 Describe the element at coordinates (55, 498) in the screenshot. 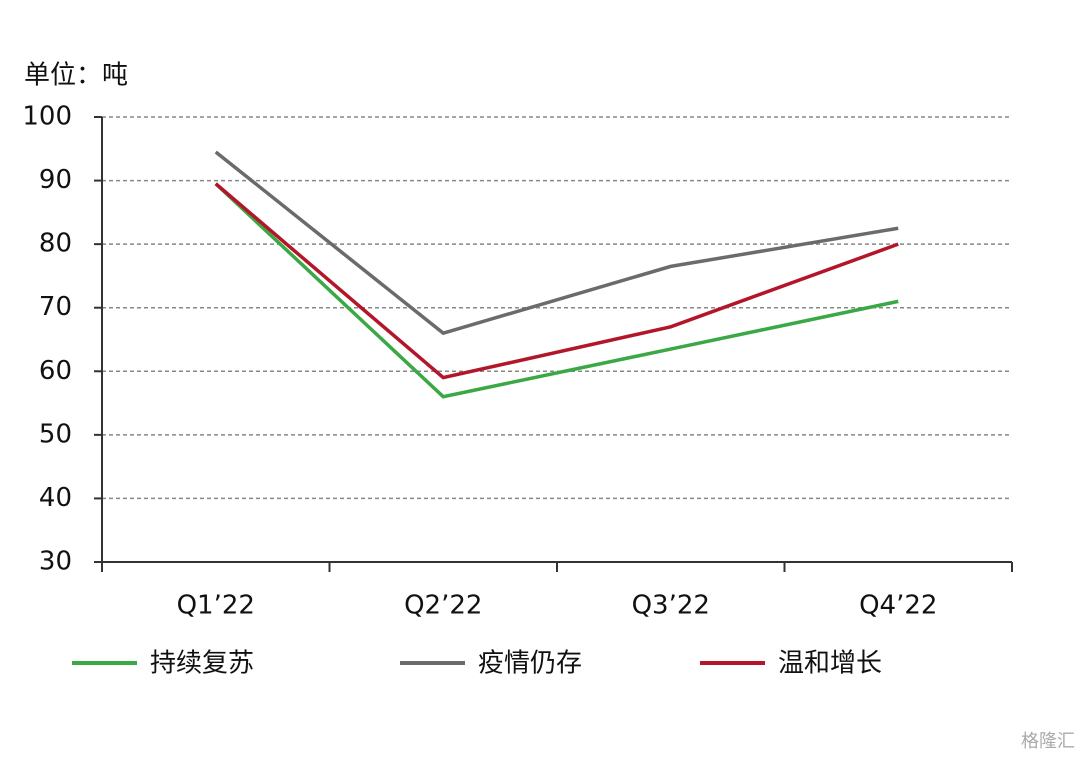

I see `y-tick-label: 40` at that location.